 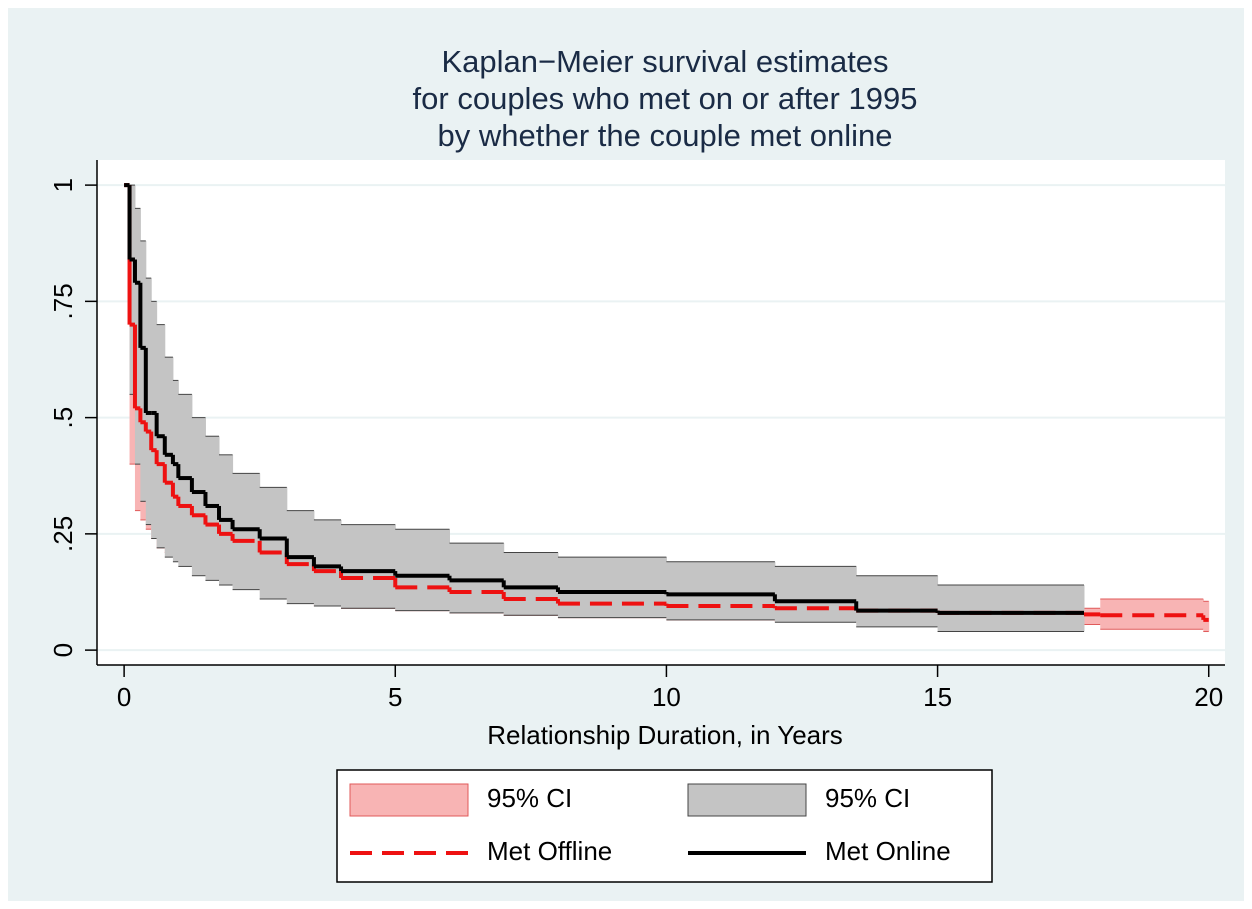 What do you see at coordinates (1208, 697) in the screenshot?
I see `x-tick-label: 20` at bounding box center [1208, 697].